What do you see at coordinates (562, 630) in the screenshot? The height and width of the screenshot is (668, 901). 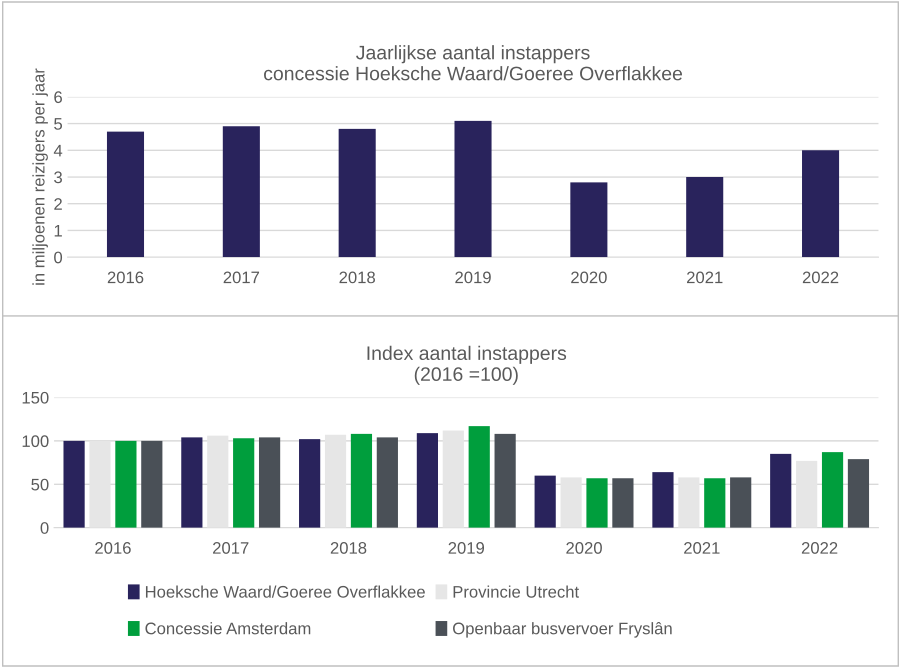 I see `legend-label: Openbaar busvervoer Fryslân` at bounding box center [562, 630].